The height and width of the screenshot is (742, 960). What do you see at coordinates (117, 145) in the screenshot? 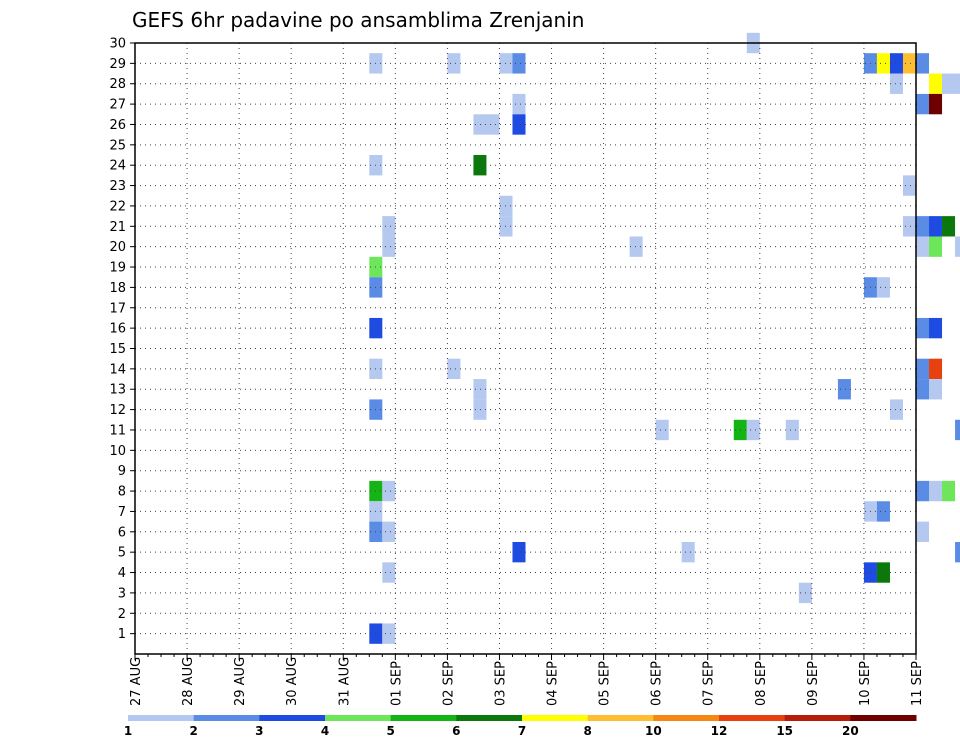
I see `y-tick-label: 25` at bounding box center [117, 145].